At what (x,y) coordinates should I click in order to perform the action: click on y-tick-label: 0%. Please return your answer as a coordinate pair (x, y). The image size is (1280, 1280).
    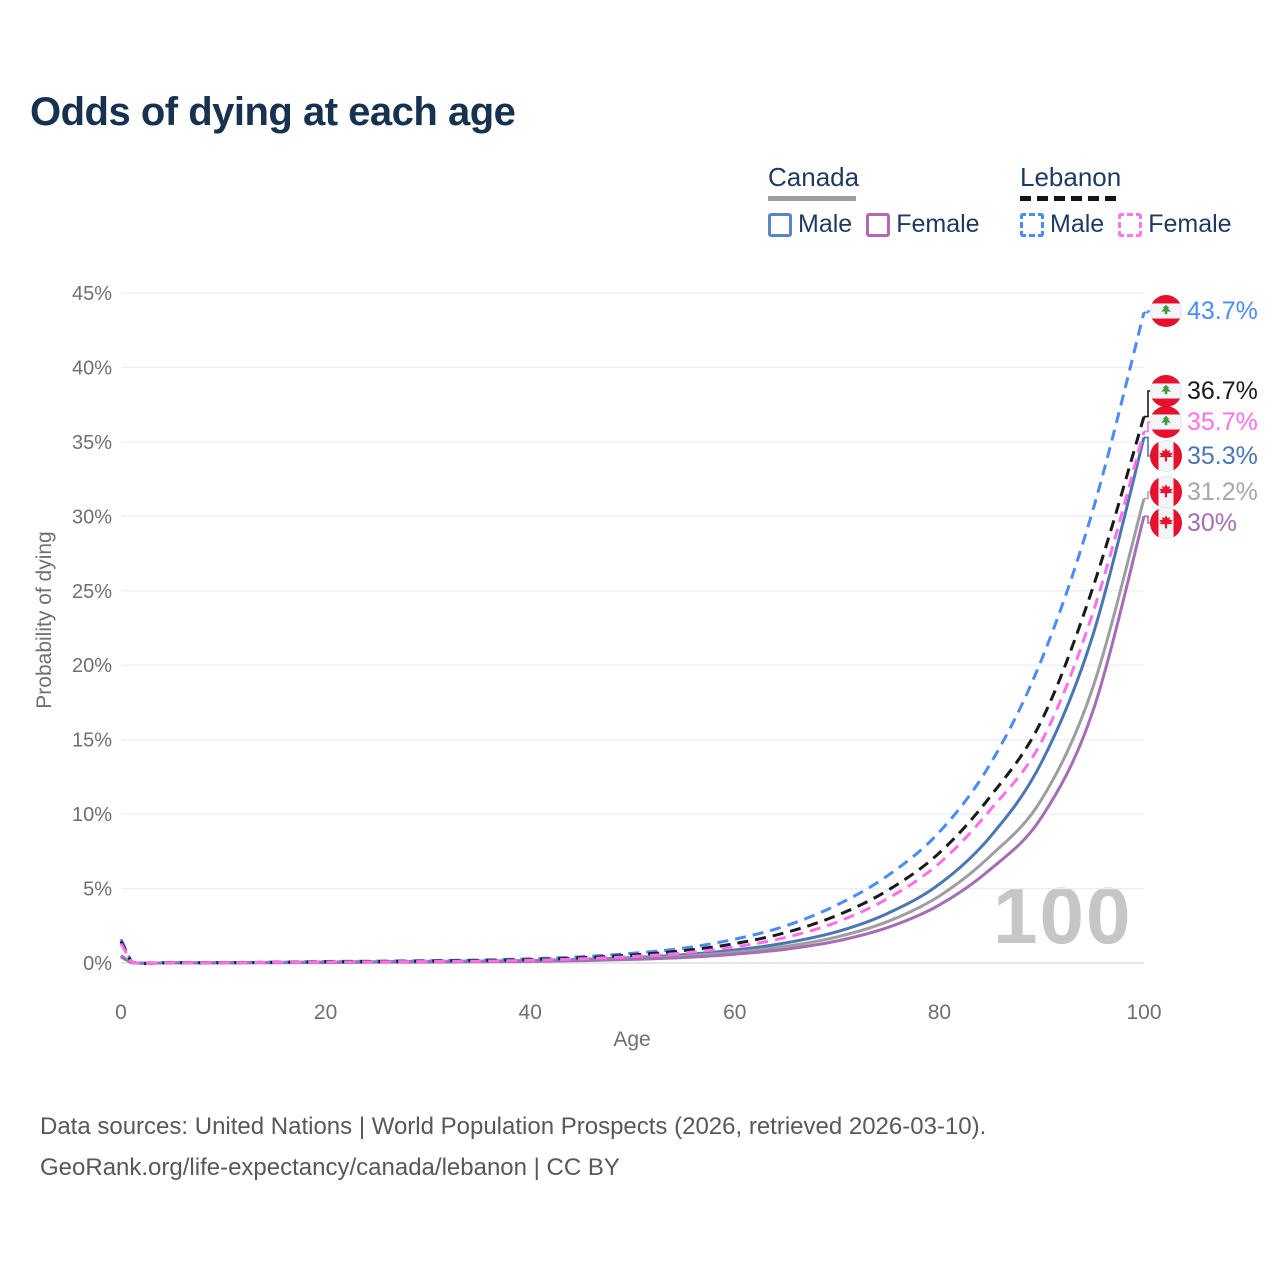
    Looking at the image, I should click on (97, 964).